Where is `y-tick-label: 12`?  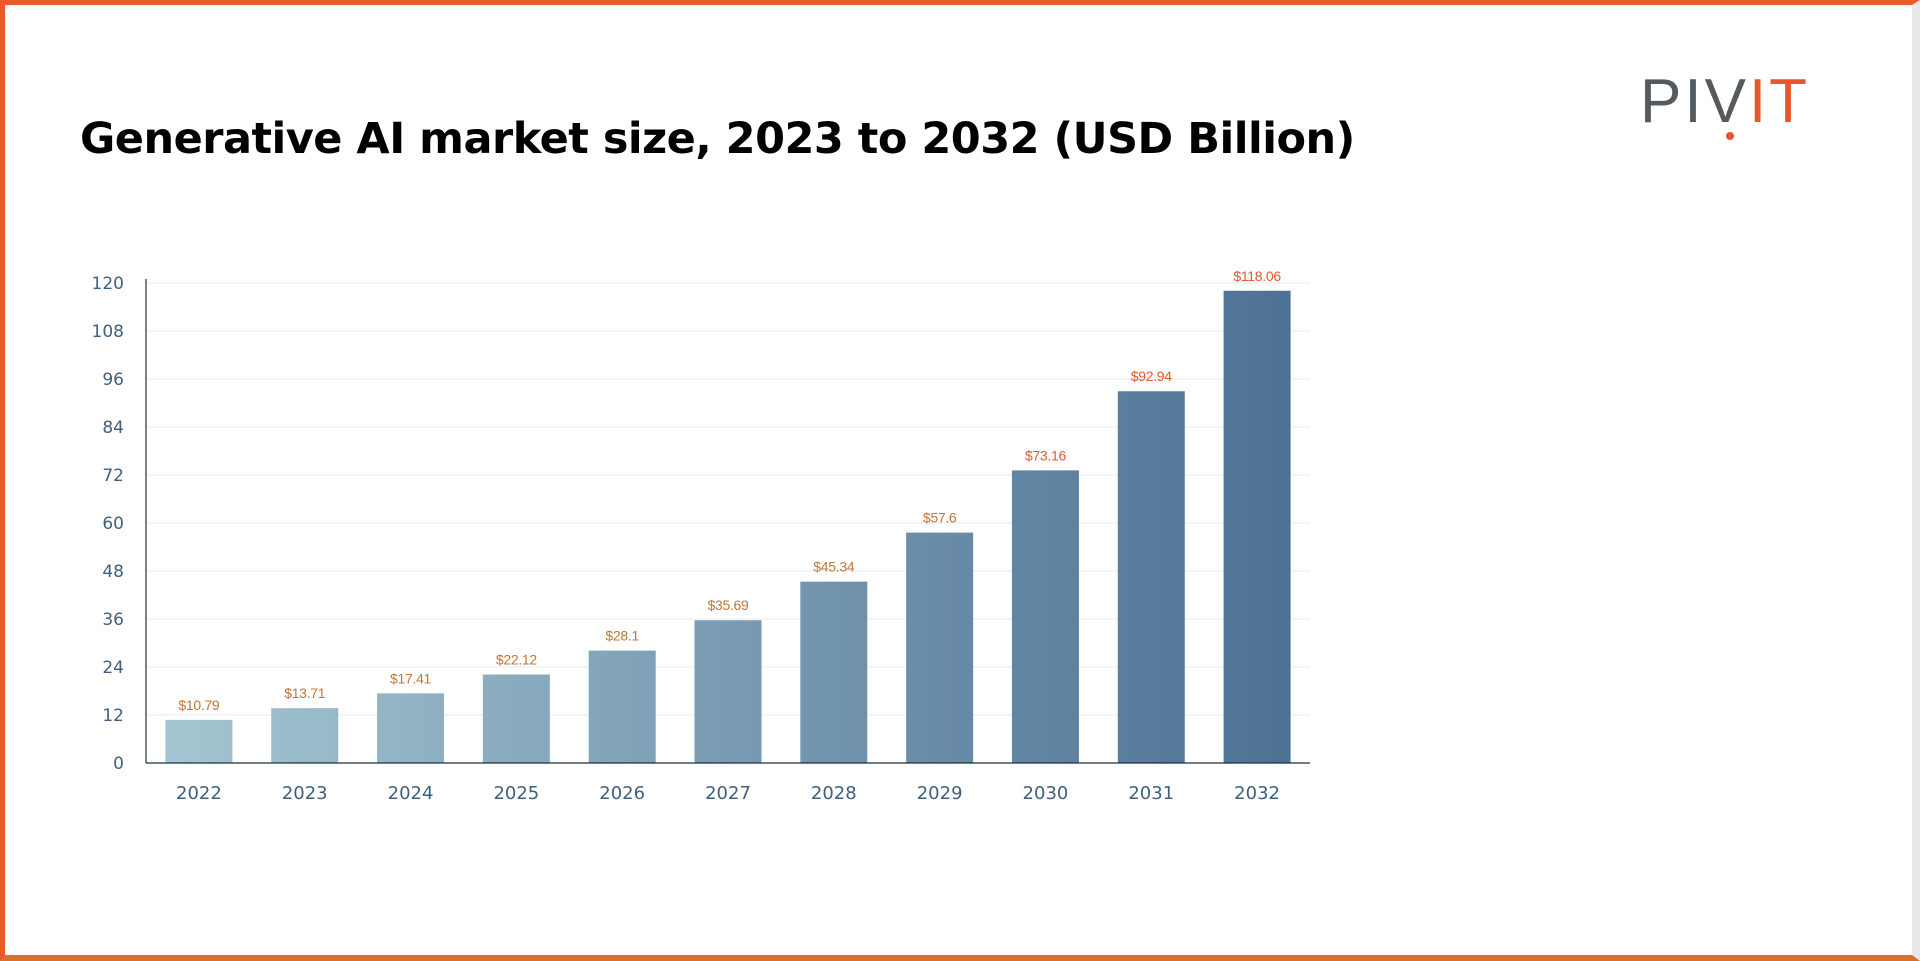
y-tick-label: 12 is located at coordinates (113, 716).